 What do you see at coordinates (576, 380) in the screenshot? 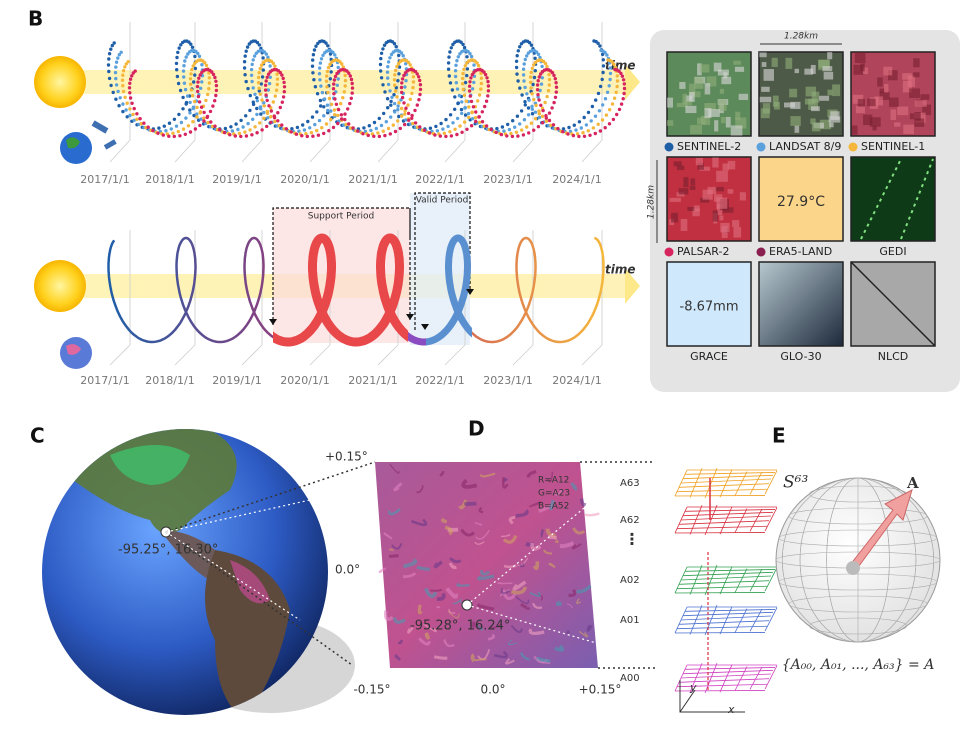
I see `date-label: 2024/1/1` at bounding box center [576, 380].